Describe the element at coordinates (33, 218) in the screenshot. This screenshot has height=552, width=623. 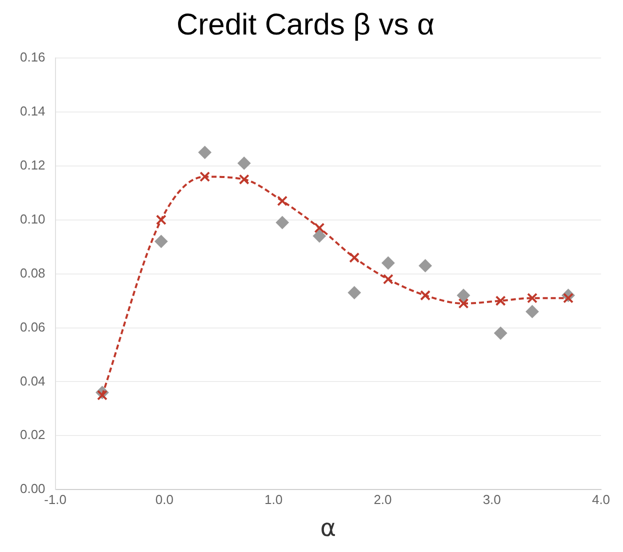
I see `y-tick-label: 0.10` at that location.